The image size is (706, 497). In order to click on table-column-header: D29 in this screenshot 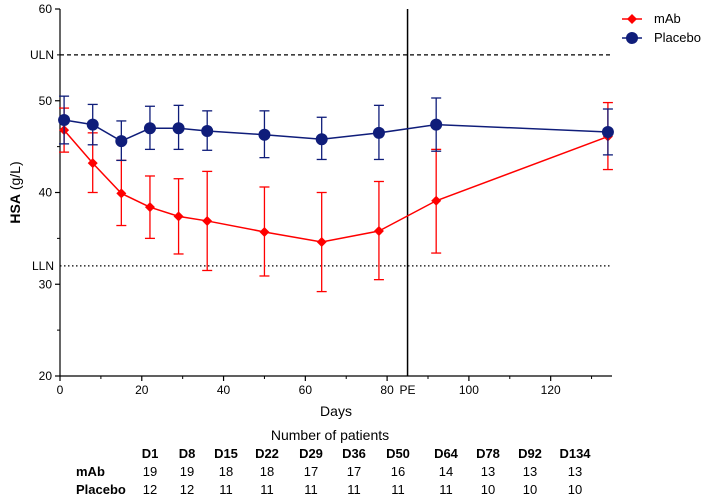, I will do `click(311, 453)`.